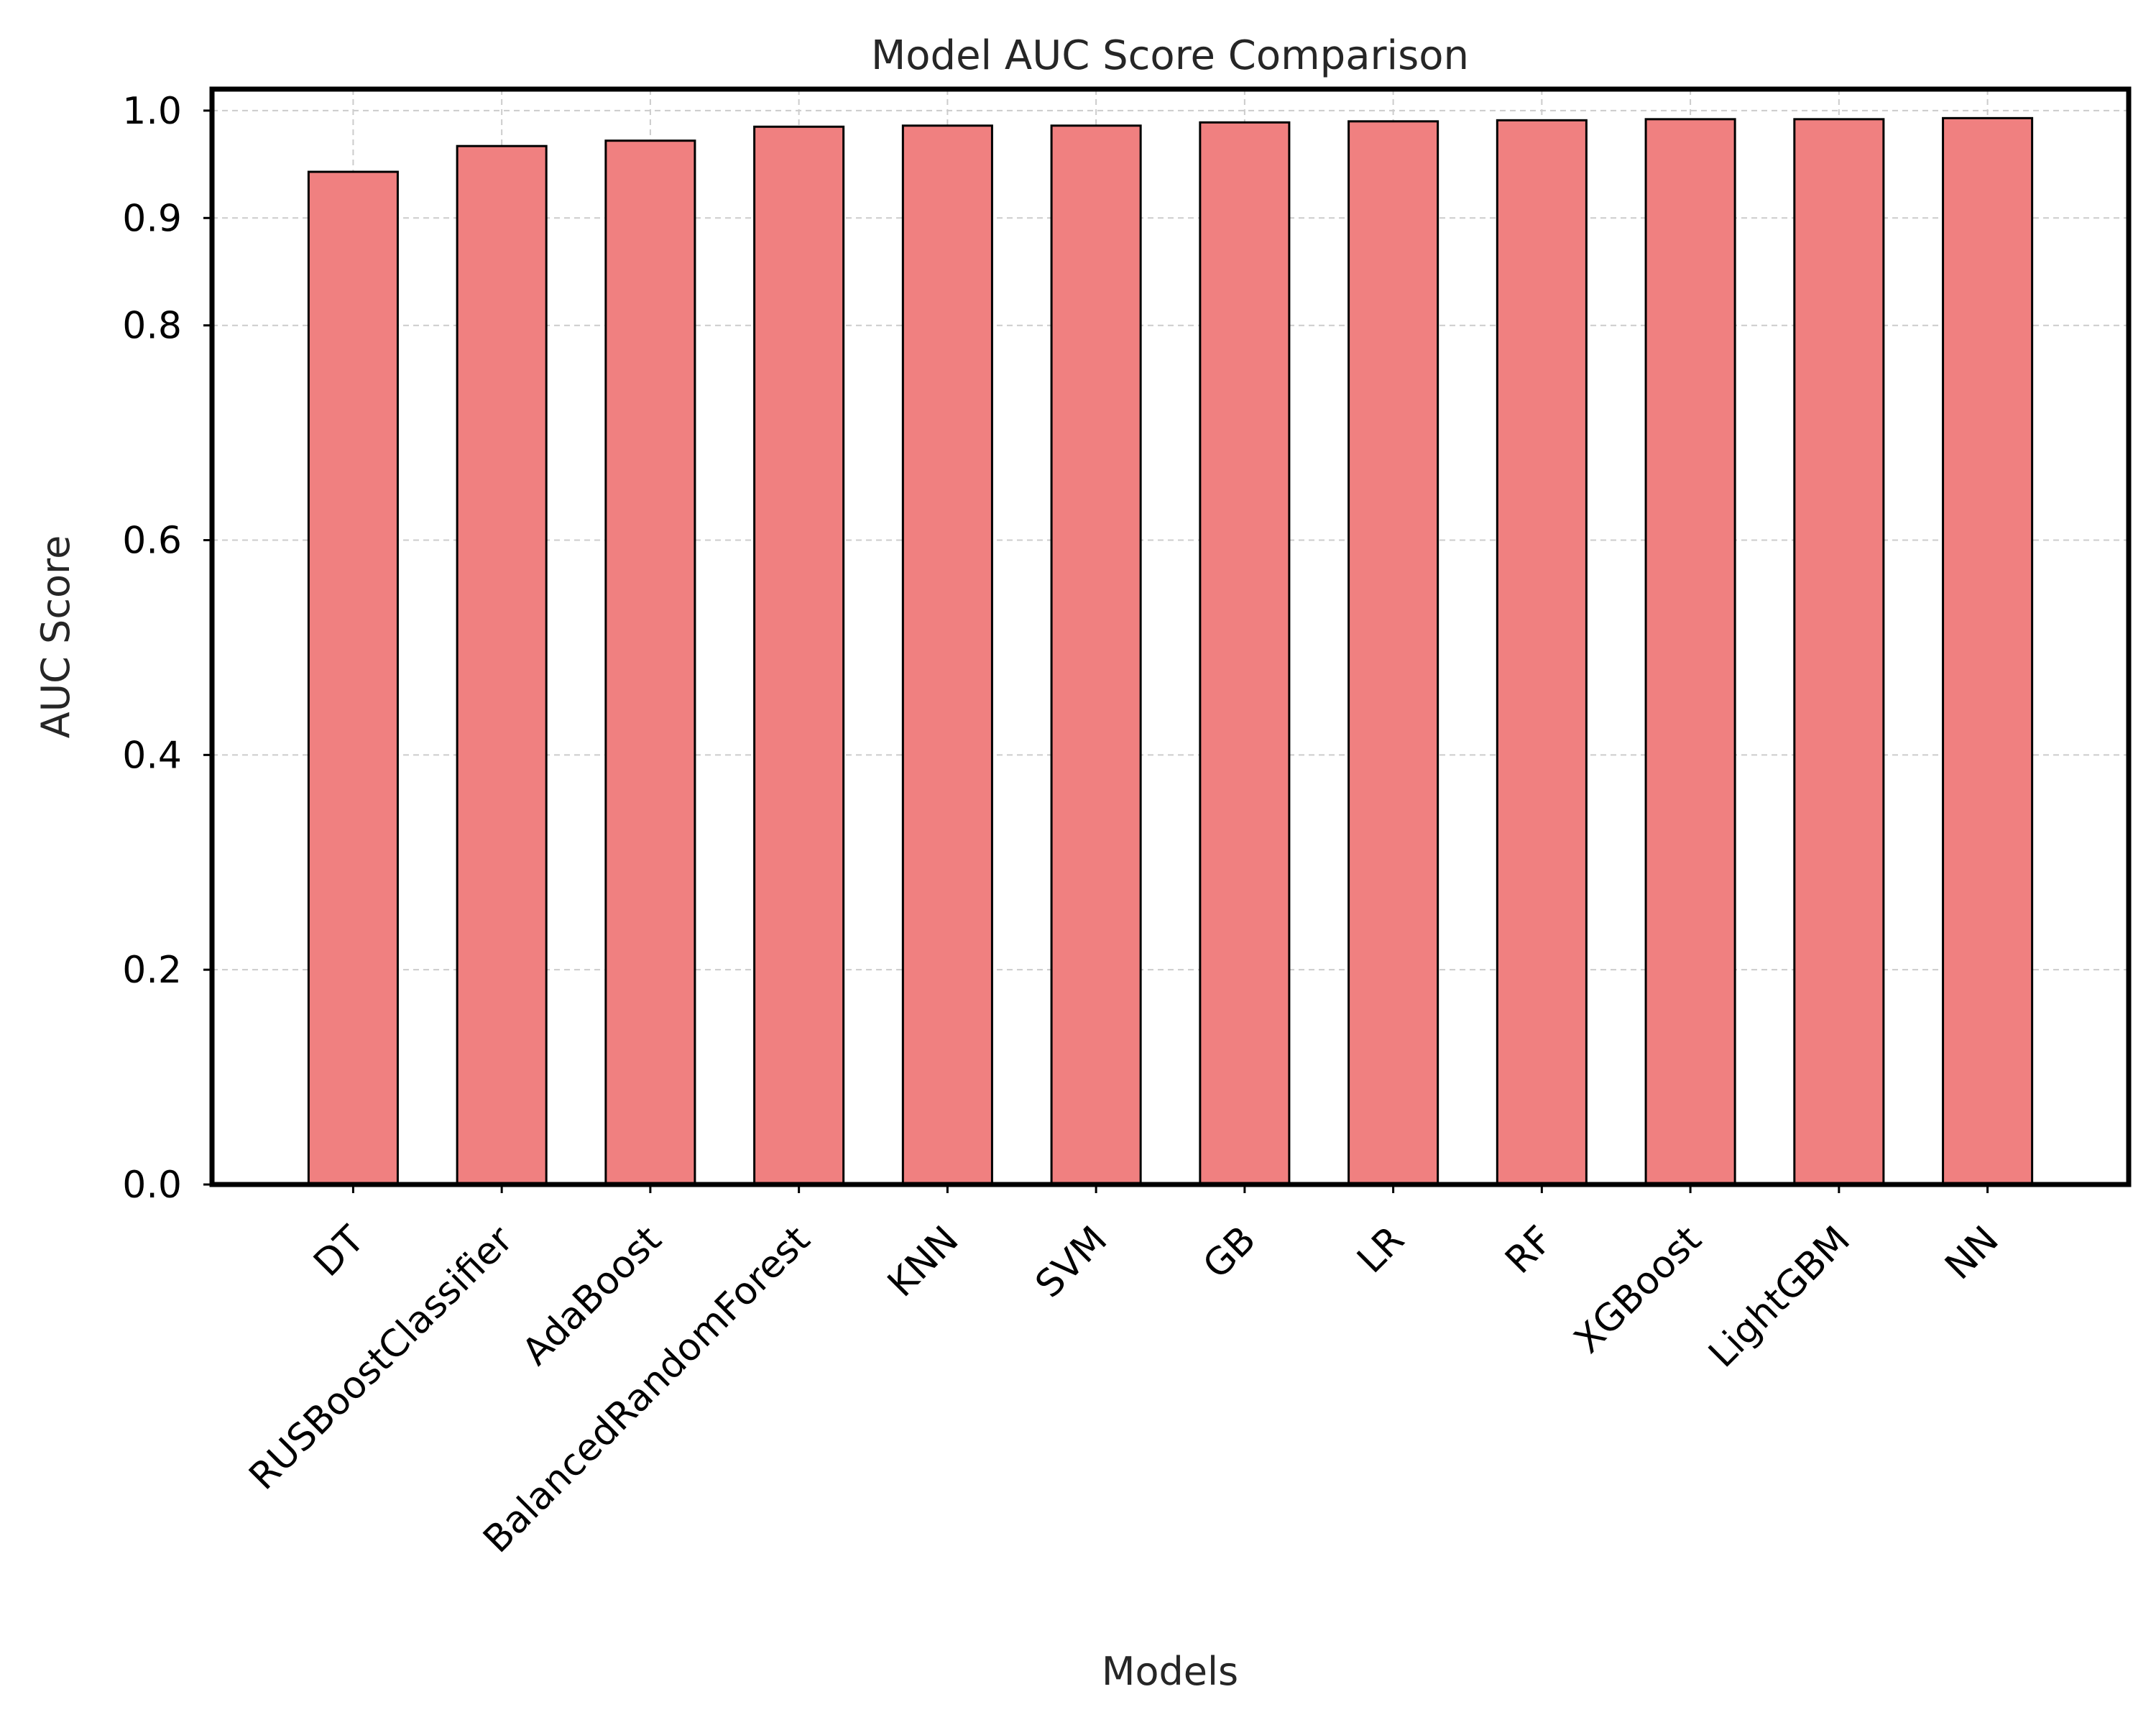 The width and height of the screenshot is (2156, 1725). Describe the element at coordinates (1245, 653) in the screenshot. I see `bar-gb` at that location.